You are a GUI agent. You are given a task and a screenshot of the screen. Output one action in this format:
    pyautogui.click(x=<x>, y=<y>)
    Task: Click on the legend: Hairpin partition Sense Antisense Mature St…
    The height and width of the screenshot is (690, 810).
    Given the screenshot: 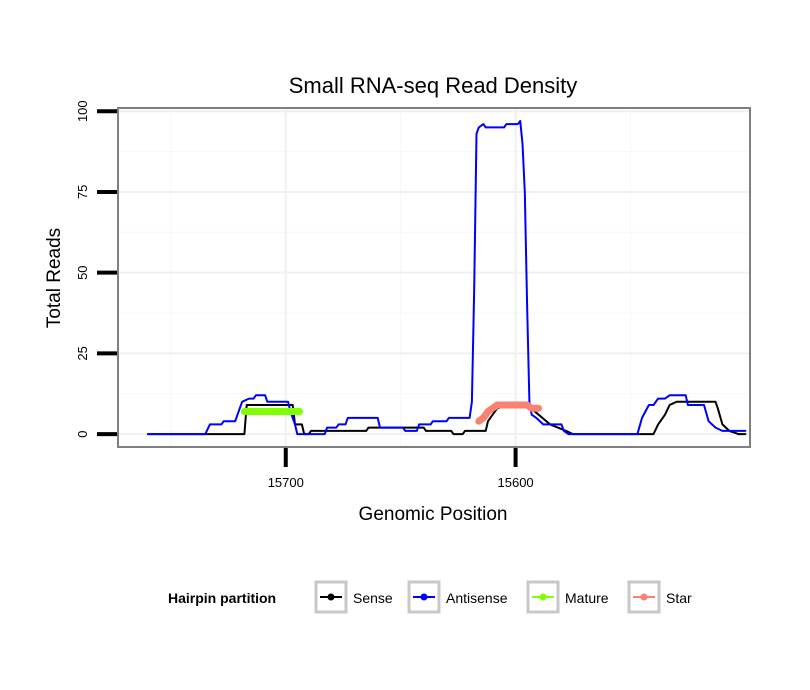 What is the action you would take?
    pyautogui.click(x=430, y=597)
    